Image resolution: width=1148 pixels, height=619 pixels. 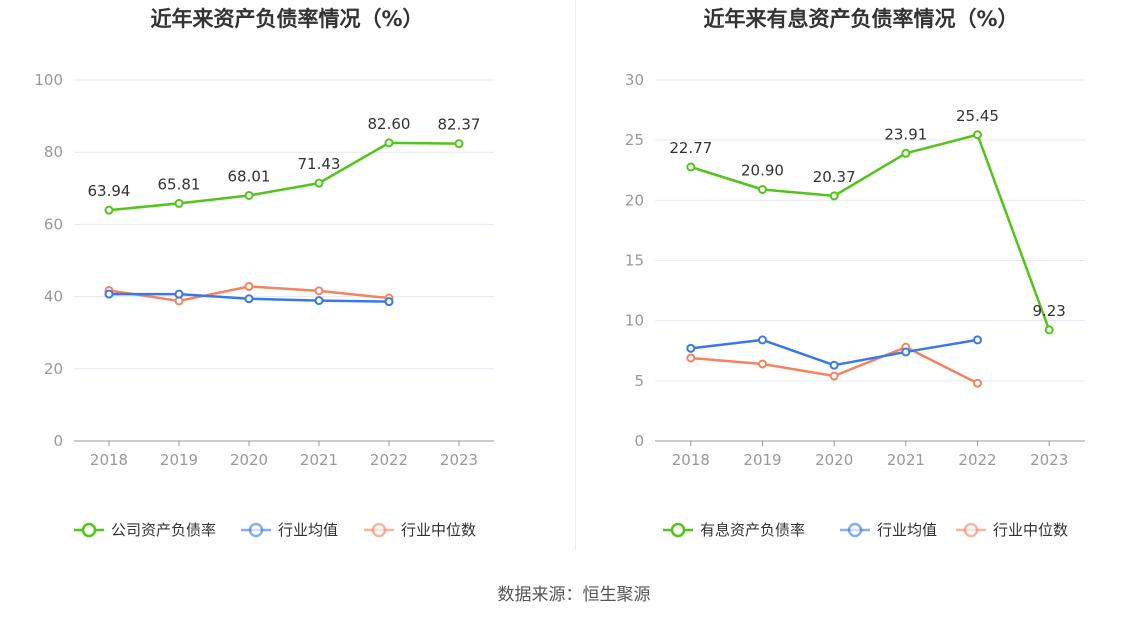 I want to click on data-label: 71.43, so click(x=319, y=164).